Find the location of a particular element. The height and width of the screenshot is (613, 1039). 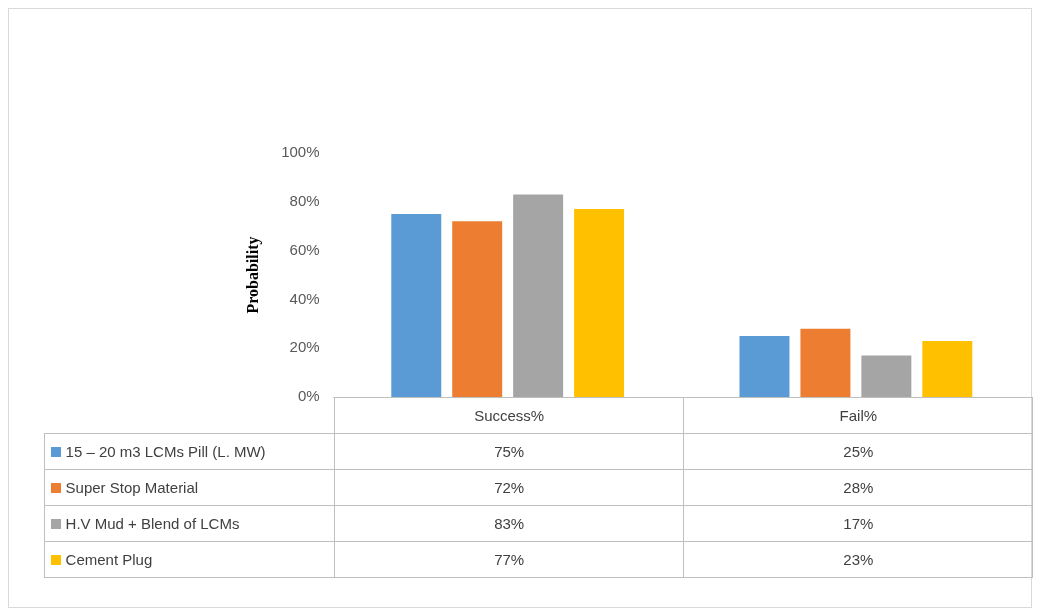

y-axis-title: Probability is located at coordinates (252, 275).